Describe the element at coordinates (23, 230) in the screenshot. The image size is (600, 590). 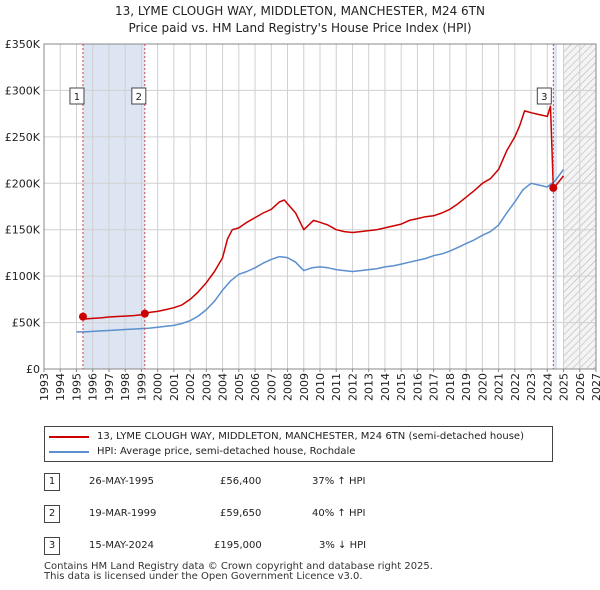
I see `y-tick-label: £150K` at that location.